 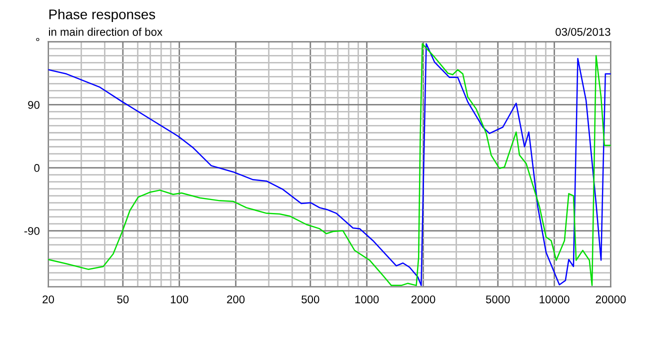 I want to click on x-tick-label: 2000, so click(x=423, y=299).